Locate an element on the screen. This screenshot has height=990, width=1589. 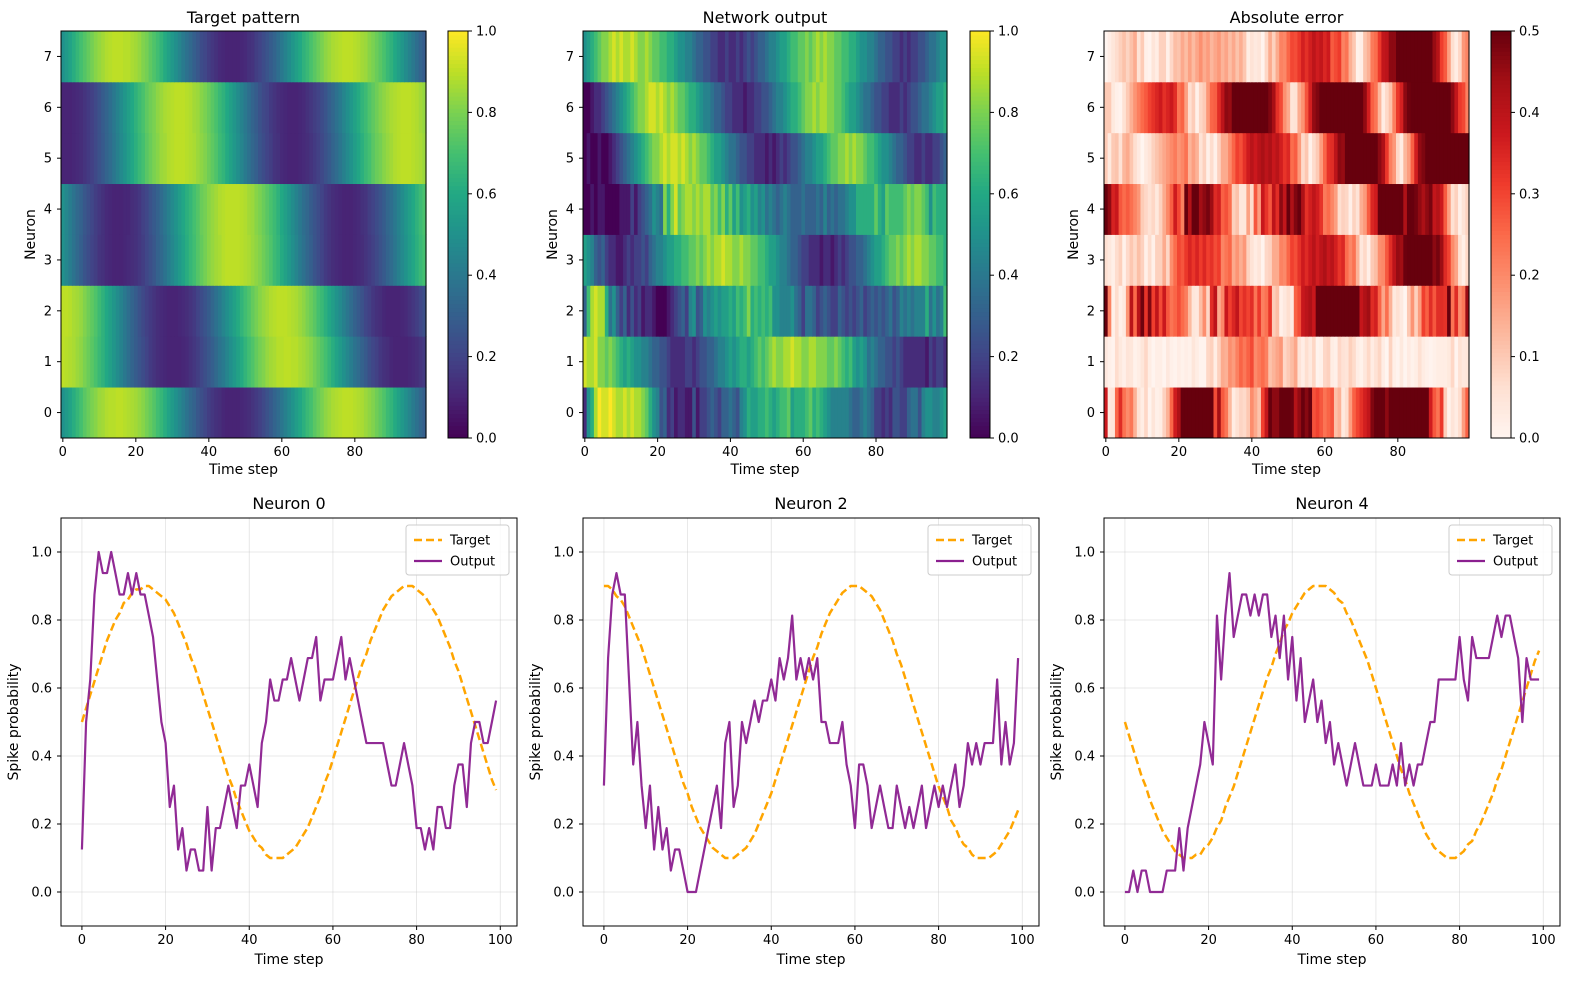
x-tick-label: 20 is located at coordinates (687, 940).